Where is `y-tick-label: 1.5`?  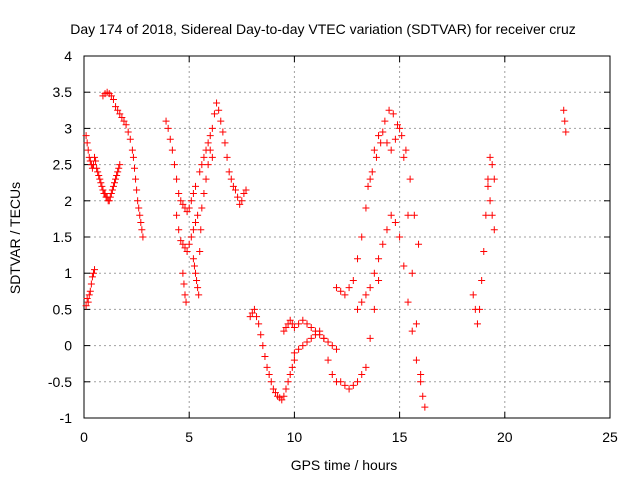 y-tick-label: 1.5 is located at coordinates (63, 237).